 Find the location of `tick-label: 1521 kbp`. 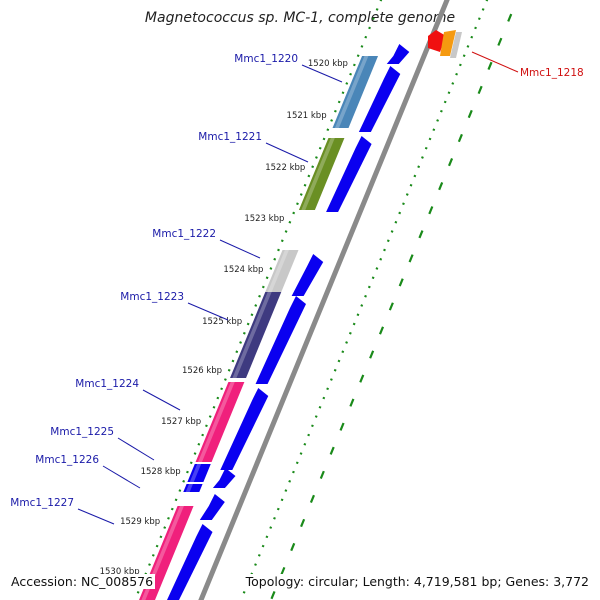

tick-label: 1521 kbp is located at coordinates (307, 116).